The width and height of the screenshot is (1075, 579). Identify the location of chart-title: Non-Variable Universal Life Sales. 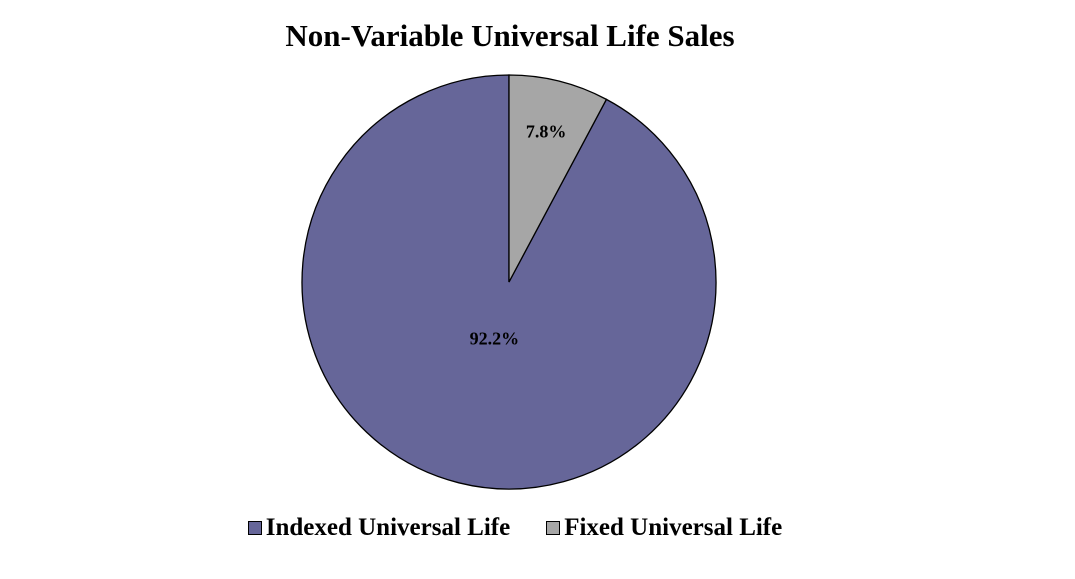
(510, 35).